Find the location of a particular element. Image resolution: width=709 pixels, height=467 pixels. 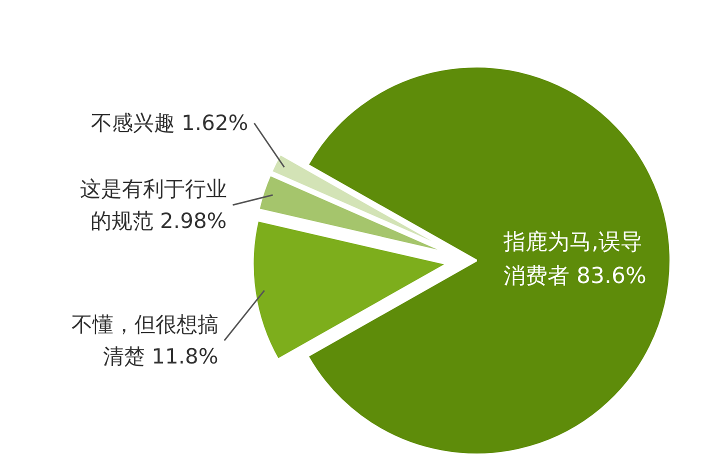

slice-label: 指鹿为马,误导消费者 83.6% is located at coordinates (574, 259).